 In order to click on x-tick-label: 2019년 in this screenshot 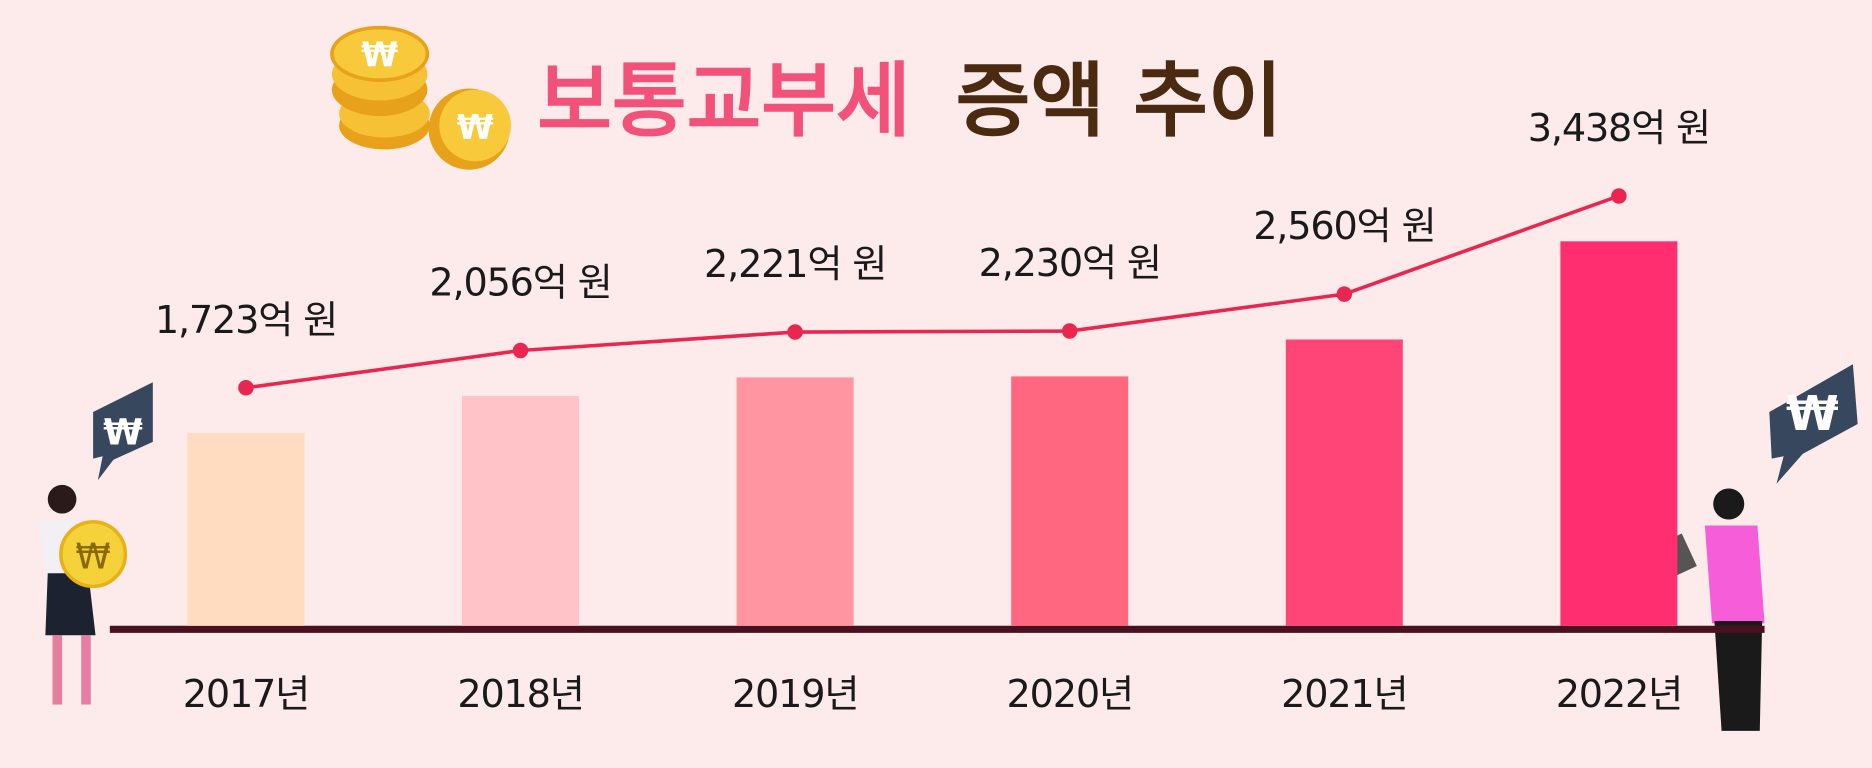, I will do `click(795, 695)`.